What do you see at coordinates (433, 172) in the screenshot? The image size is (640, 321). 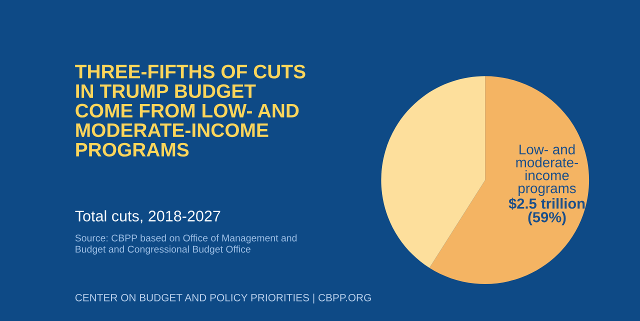 I see `pie-slice` at bounding box center [433, 172].